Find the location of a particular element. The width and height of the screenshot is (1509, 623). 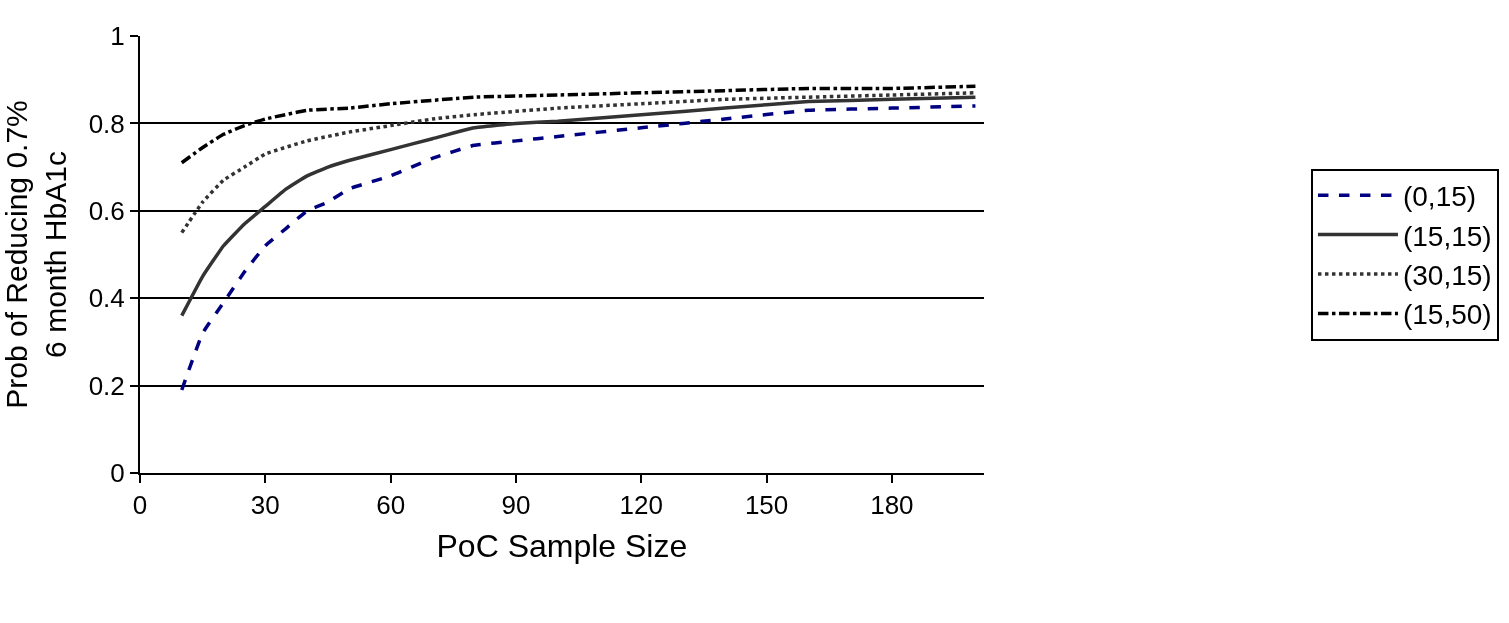

x-axis-title: PoC Sample Size is located at coordinates (562, 545).